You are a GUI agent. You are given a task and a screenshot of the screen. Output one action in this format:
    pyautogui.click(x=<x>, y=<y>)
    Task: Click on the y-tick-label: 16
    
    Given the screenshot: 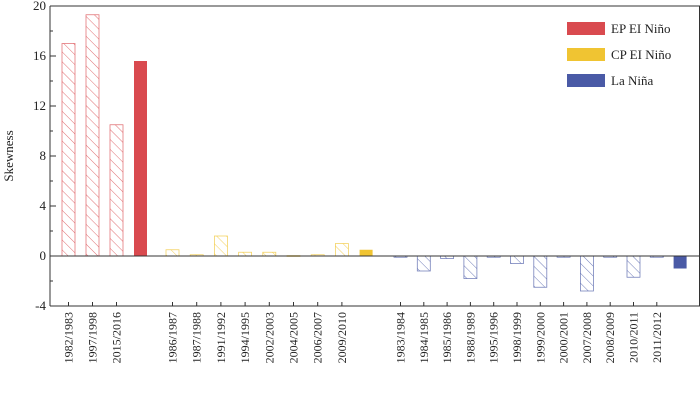 What is the action you would take?
    pyautogui.click(x=40, y=55)
    